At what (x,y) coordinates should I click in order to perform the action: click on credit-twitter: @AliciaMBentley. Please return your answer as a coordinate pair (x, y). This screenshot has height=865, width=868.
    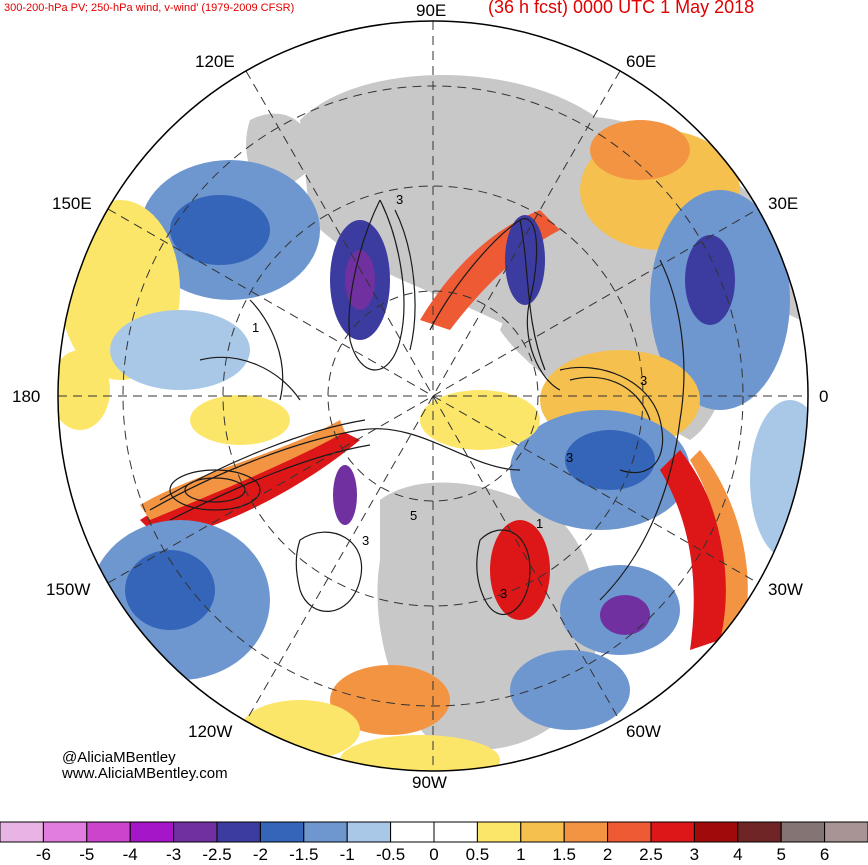
    Looking at the image, I should click on (119, 757).